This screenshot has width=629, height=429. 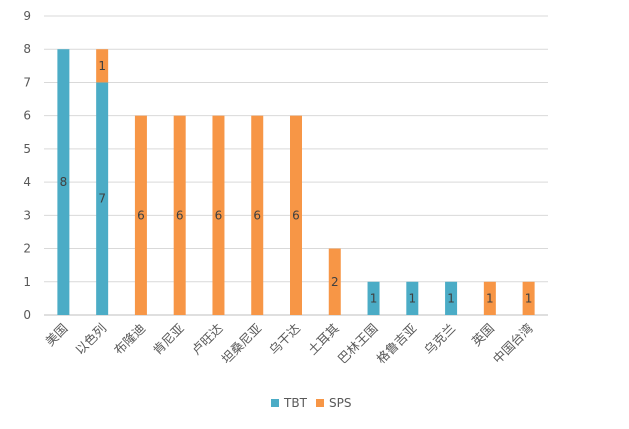 What do you see at coordinates (56, 335) in the screenshot?
I see `x-category-label: 美国` at bounding box center [56, 335].